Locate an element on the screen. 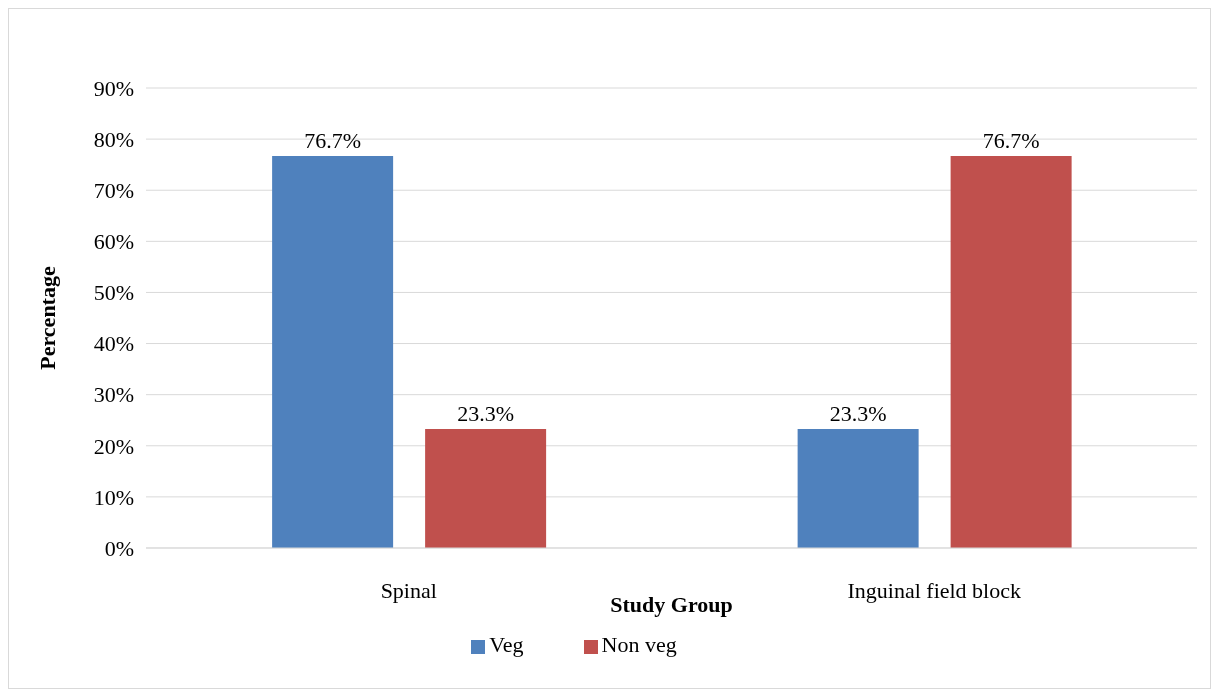 This screenshot has height=697, width=1219. y-axis-title: Percentage is located at coordinates (47, 318).